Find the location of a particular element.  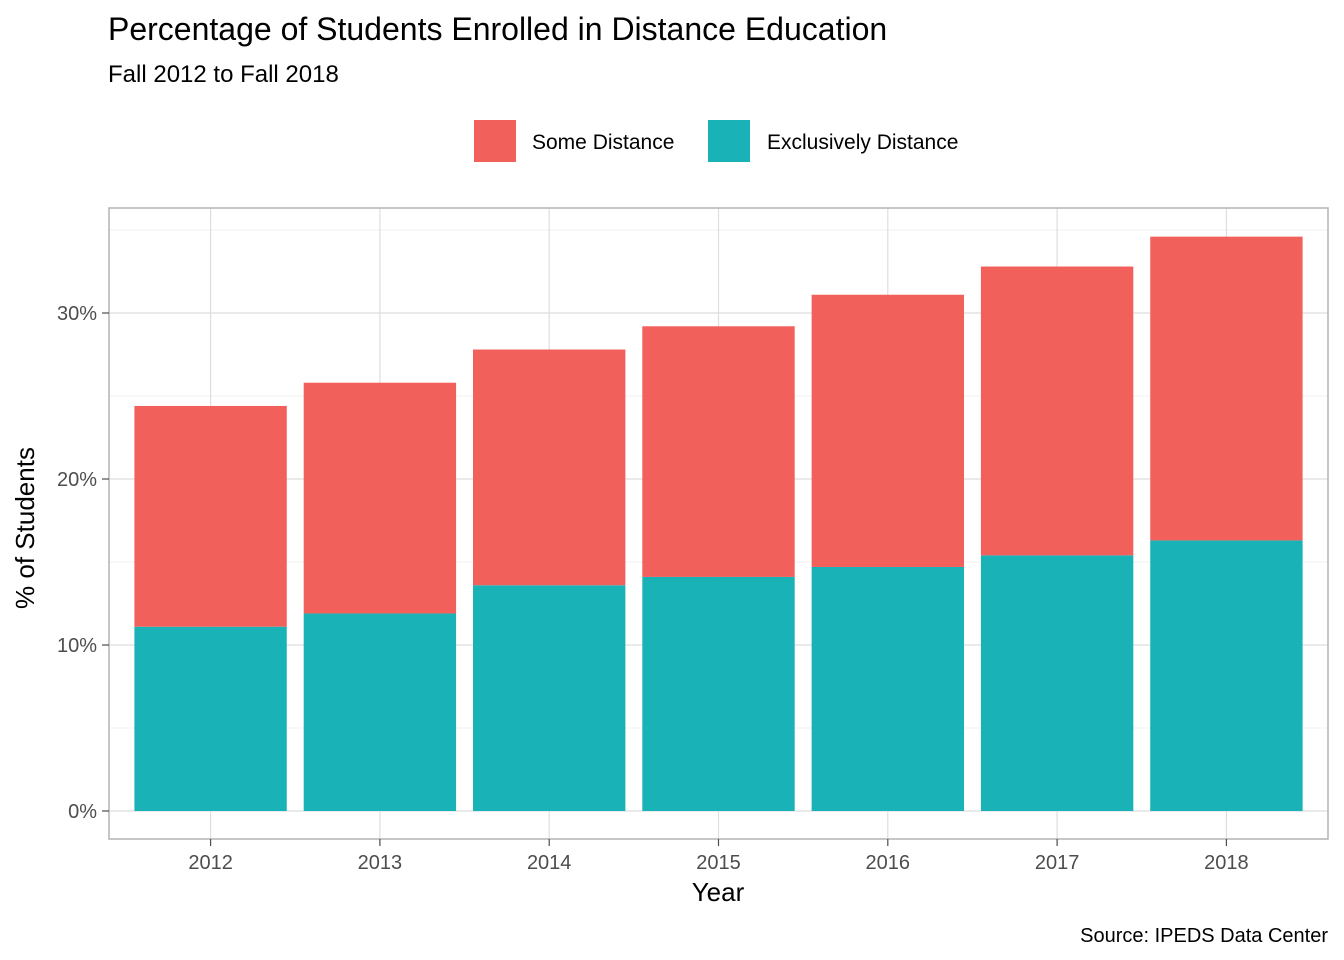

y-tick-label: 0% is located at coordinates (82, 812).